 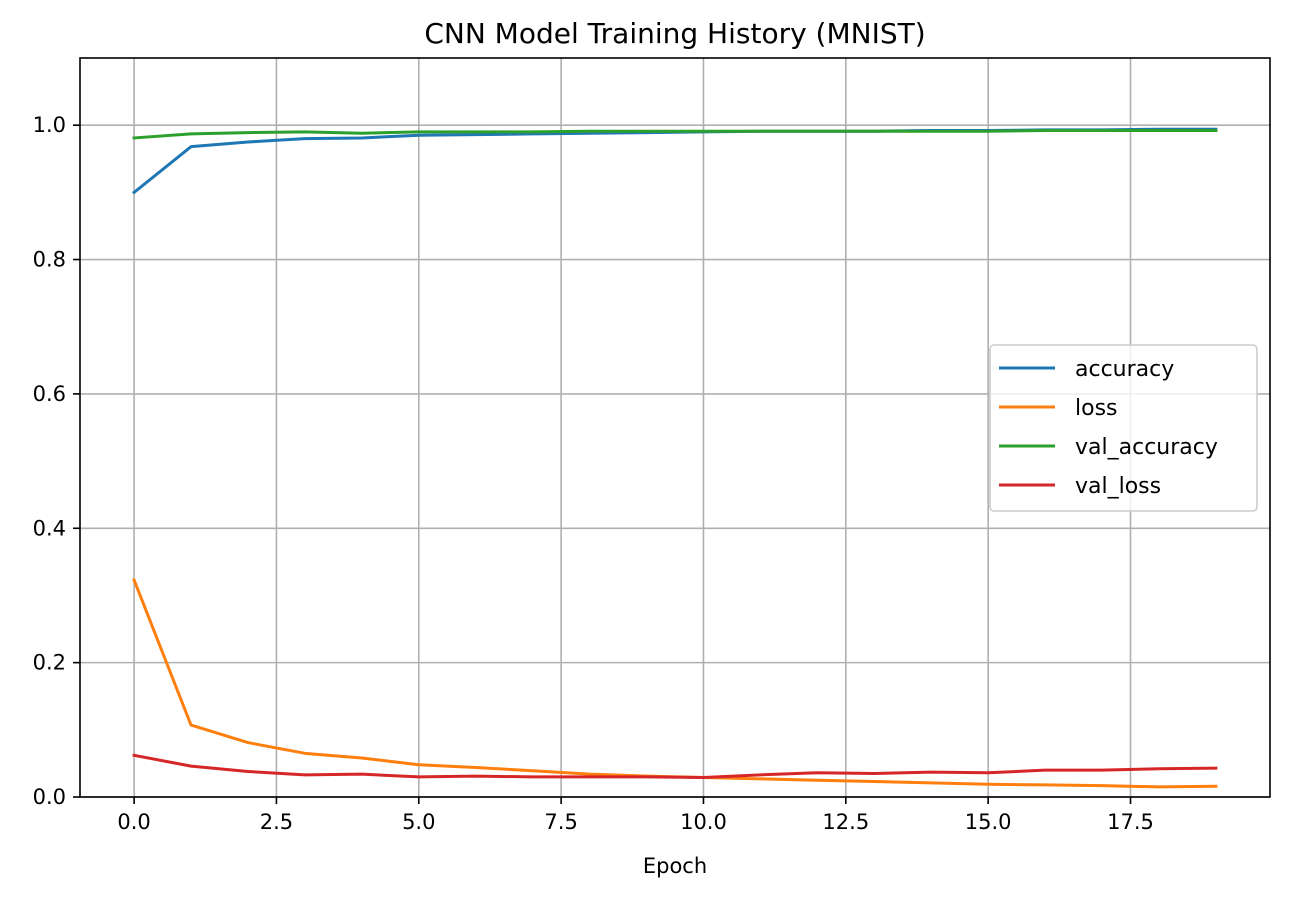 I want to click on x-tick-label: 5.0, so click(x=418, y=822).